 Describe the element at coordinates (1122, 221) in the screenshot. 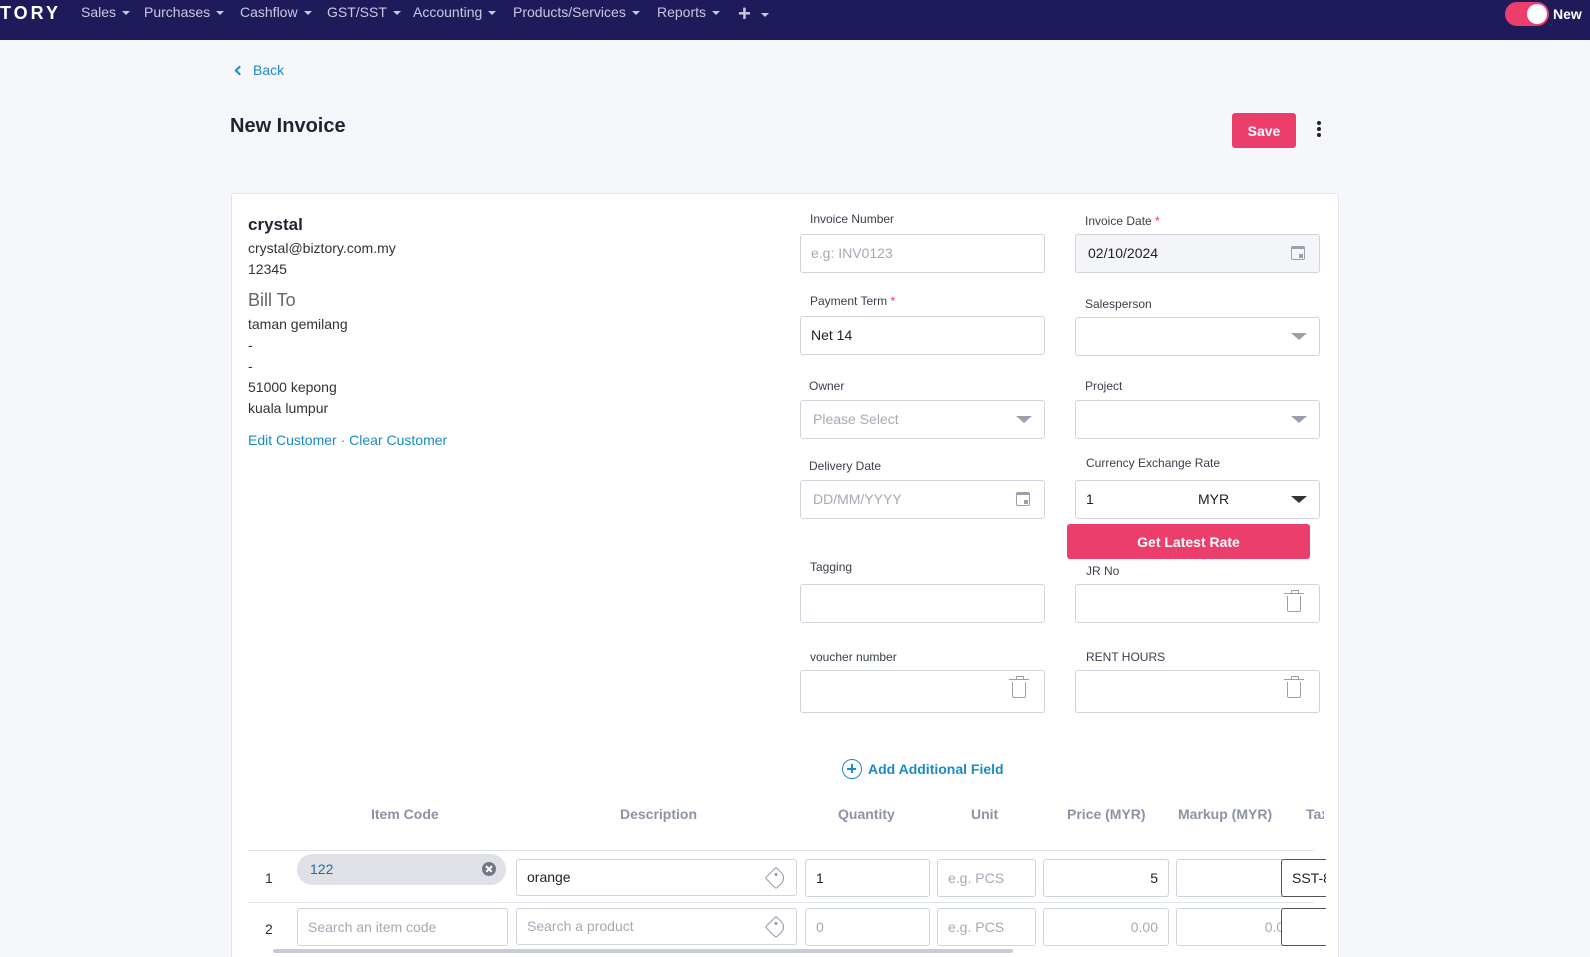

I see `invoice-date-label: Invoice Date *` at that location.